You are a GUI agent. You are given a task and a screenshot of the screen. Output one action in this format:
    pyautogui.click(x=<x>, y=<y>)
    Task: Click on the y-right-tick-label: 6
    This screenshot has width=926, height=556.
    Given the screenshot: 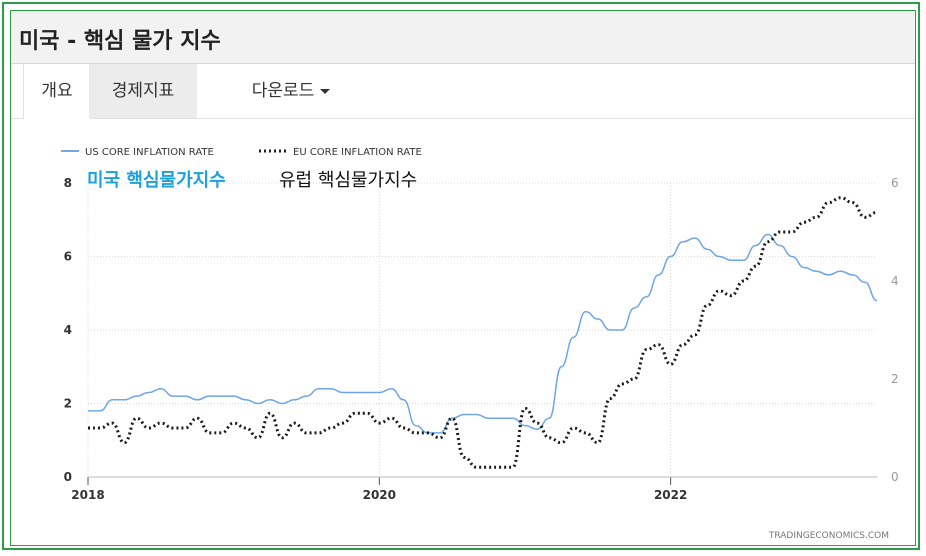 What is the action you would take?
    pyautogui.click(x=895, y=183)
    